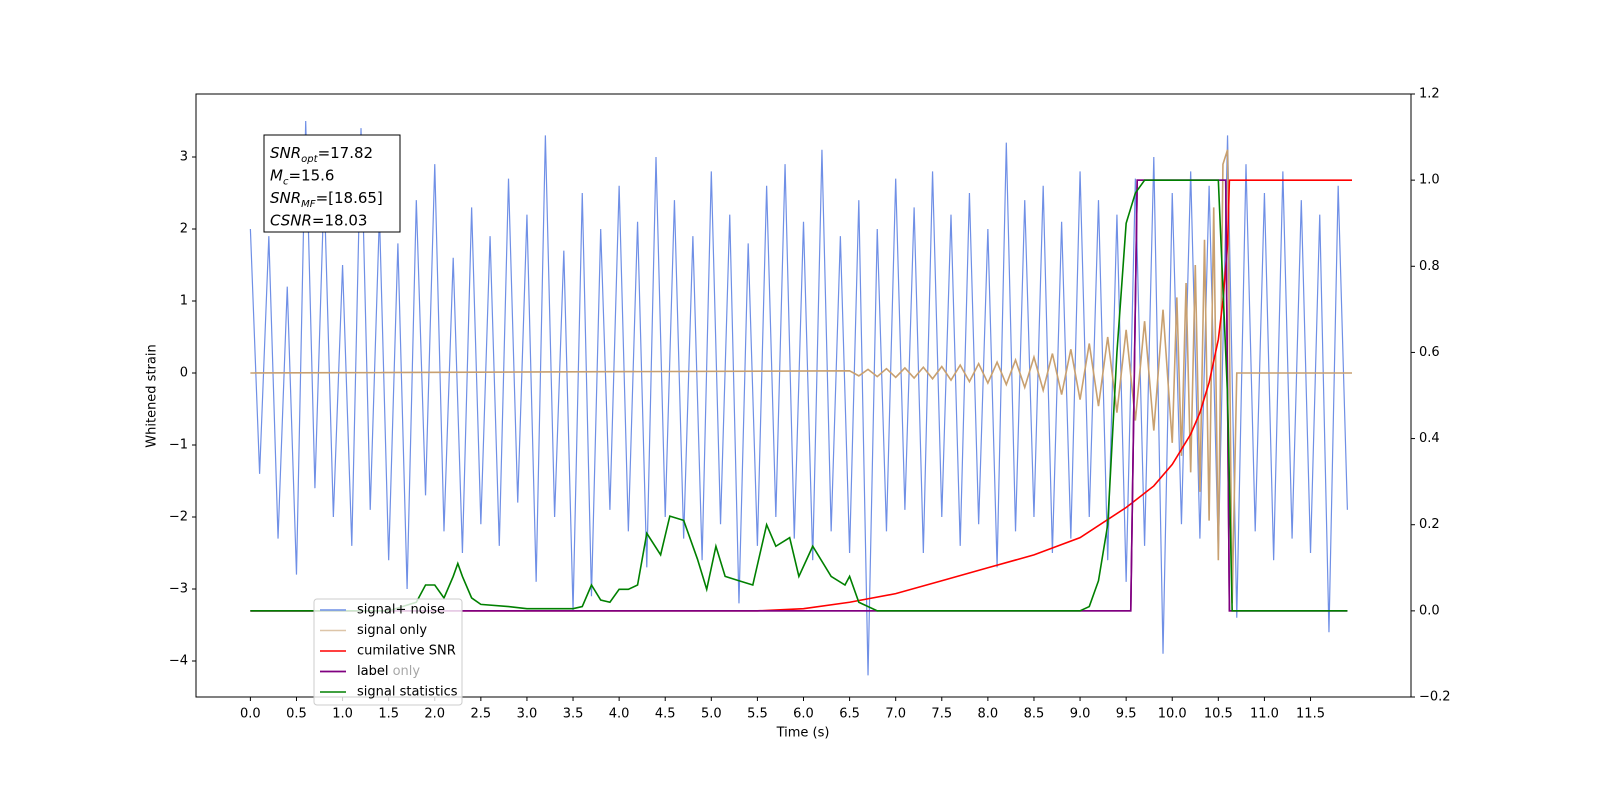  I want to click on annotation-box, so click(332, 183).